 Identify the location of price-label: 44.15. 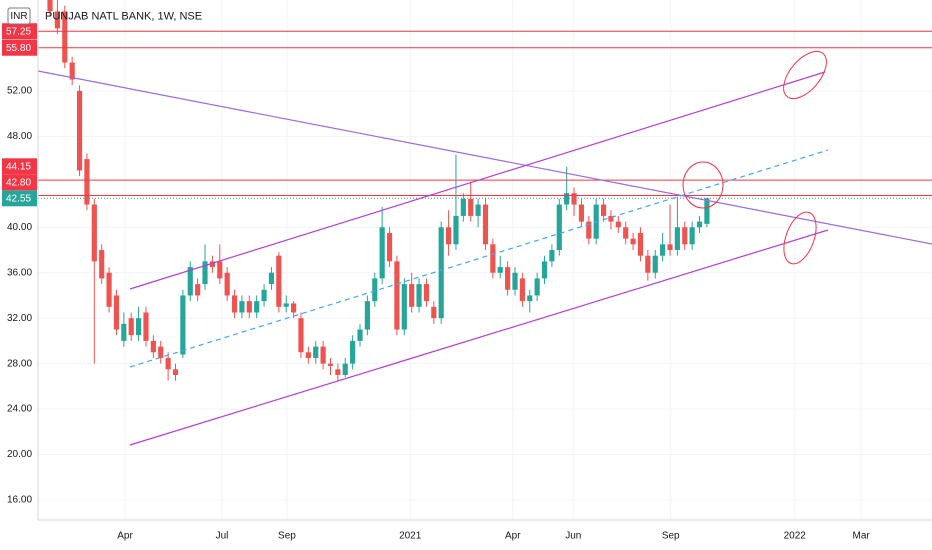
(18, 166).